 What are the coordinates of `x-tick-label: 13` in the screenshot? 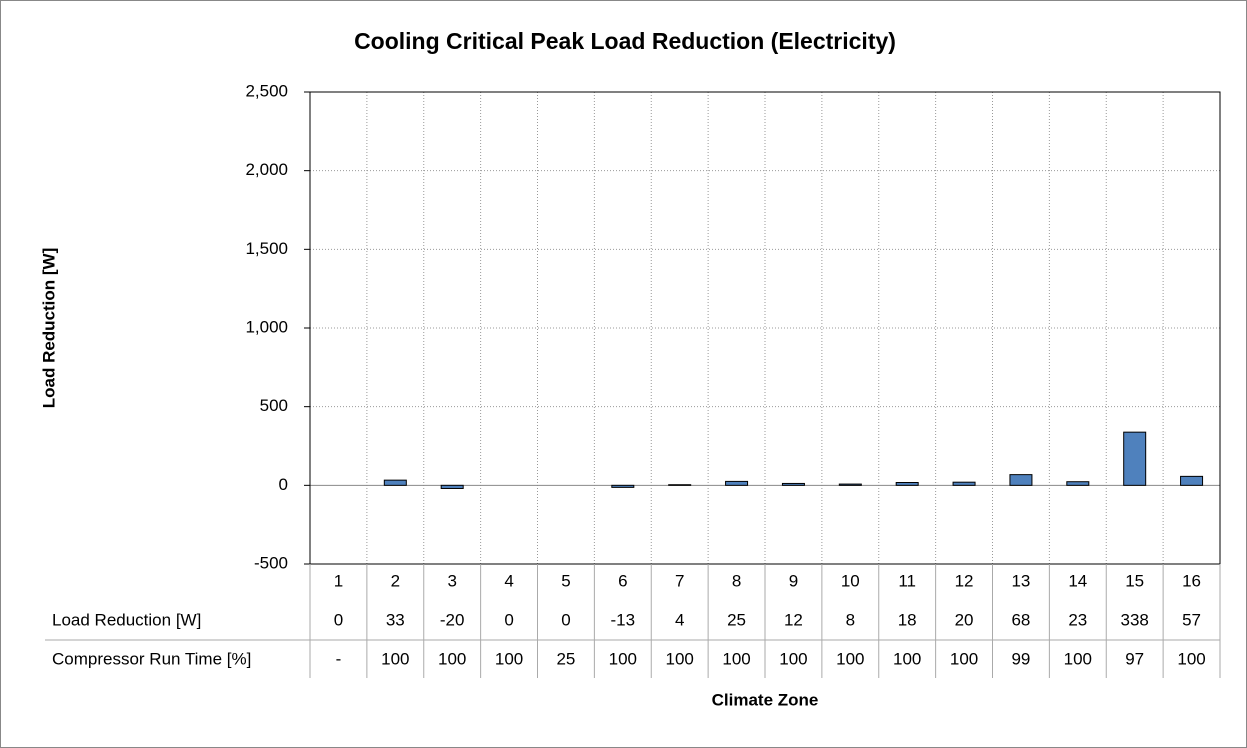 It's located at (1020, 580).